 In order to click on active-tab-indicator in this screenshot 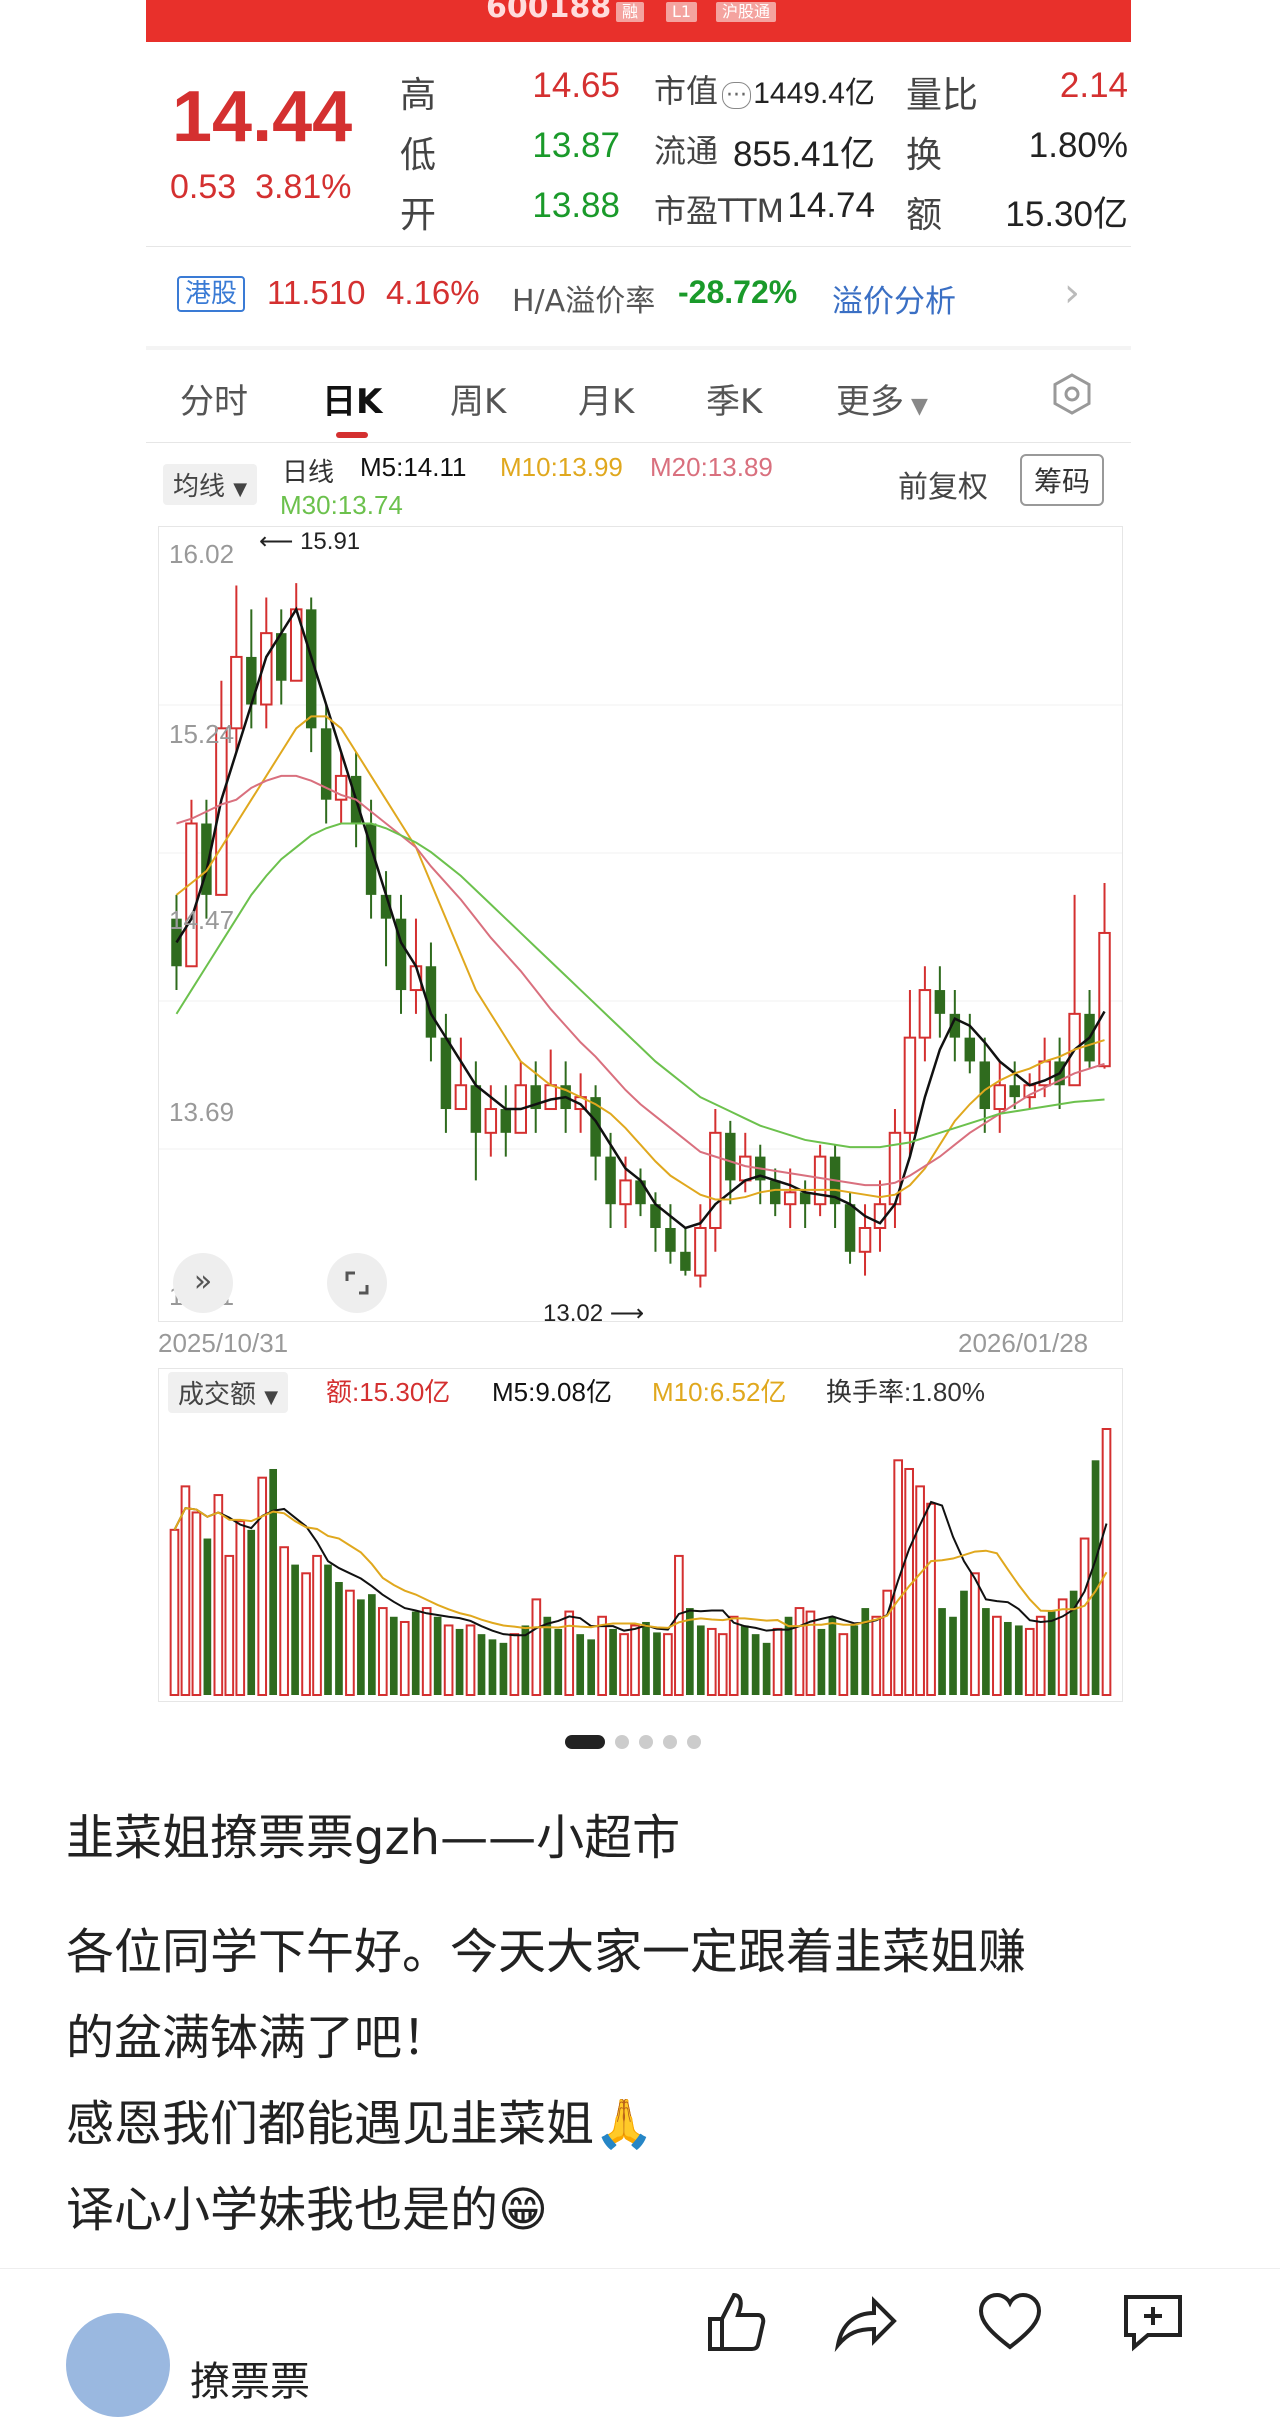, I will do `click(352, 435)`.